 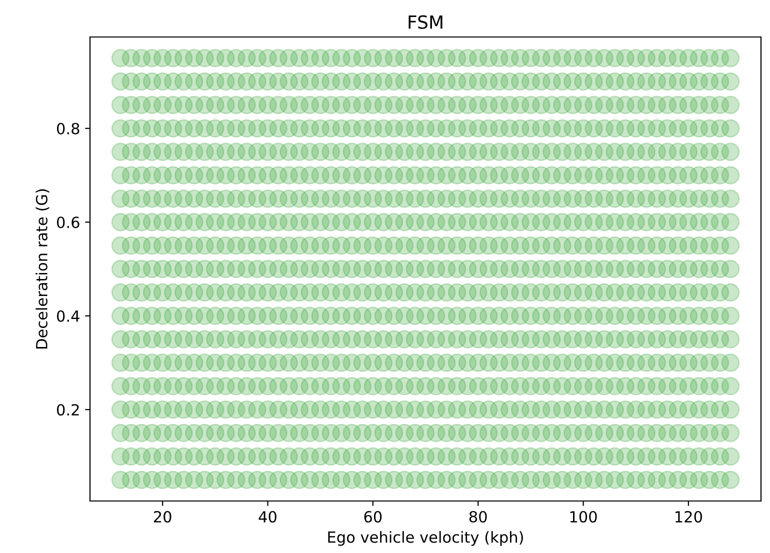 What do you see at coordinates (43, 269) in the screenshot?
I see `y-axis-title: Deceleration rate (G)` at bounding box center [43, 269].